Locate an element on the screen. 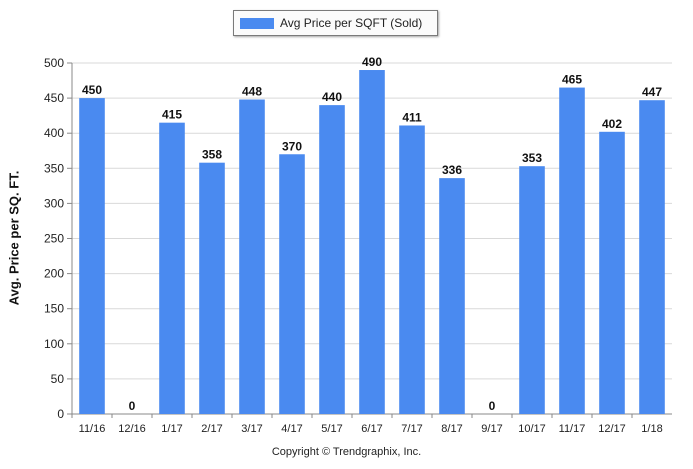 The height and width of the screenshot is (469, 693). y-tick-label: 350 is located at coordinates (54, 168).